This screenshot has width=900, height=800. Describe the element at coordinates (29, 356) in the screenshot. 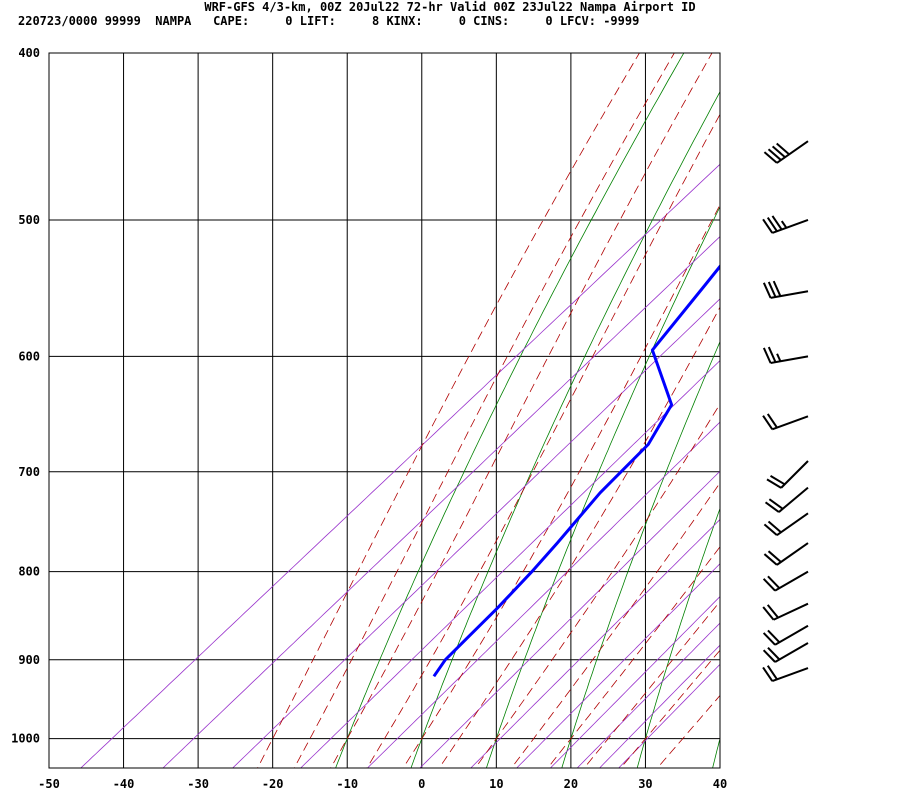

I see `y-tick-label: 600` at that location.